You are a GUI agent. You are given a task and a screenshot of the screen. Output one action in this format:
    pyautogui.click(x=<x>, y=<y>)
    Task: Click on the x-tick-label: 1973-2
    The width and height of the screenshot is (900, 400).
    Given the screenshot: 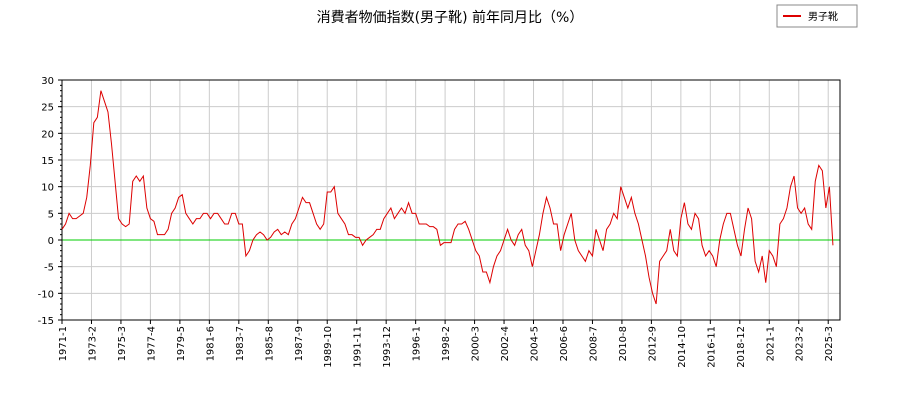 What is the action you would take?
    pyautogui.click(x=92, y=343)
    